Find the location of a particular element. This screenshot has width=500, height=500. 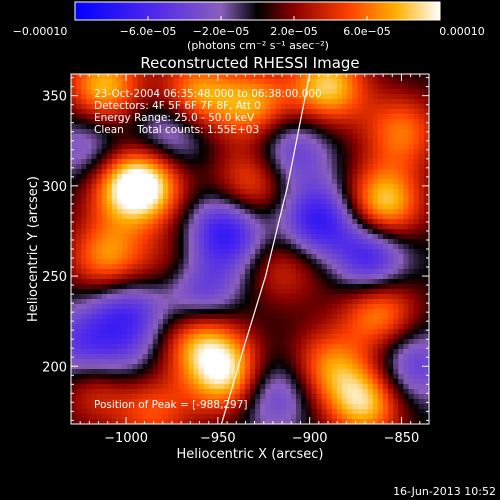

x-tick-label: −1000 is located at coordinates (126, 438).